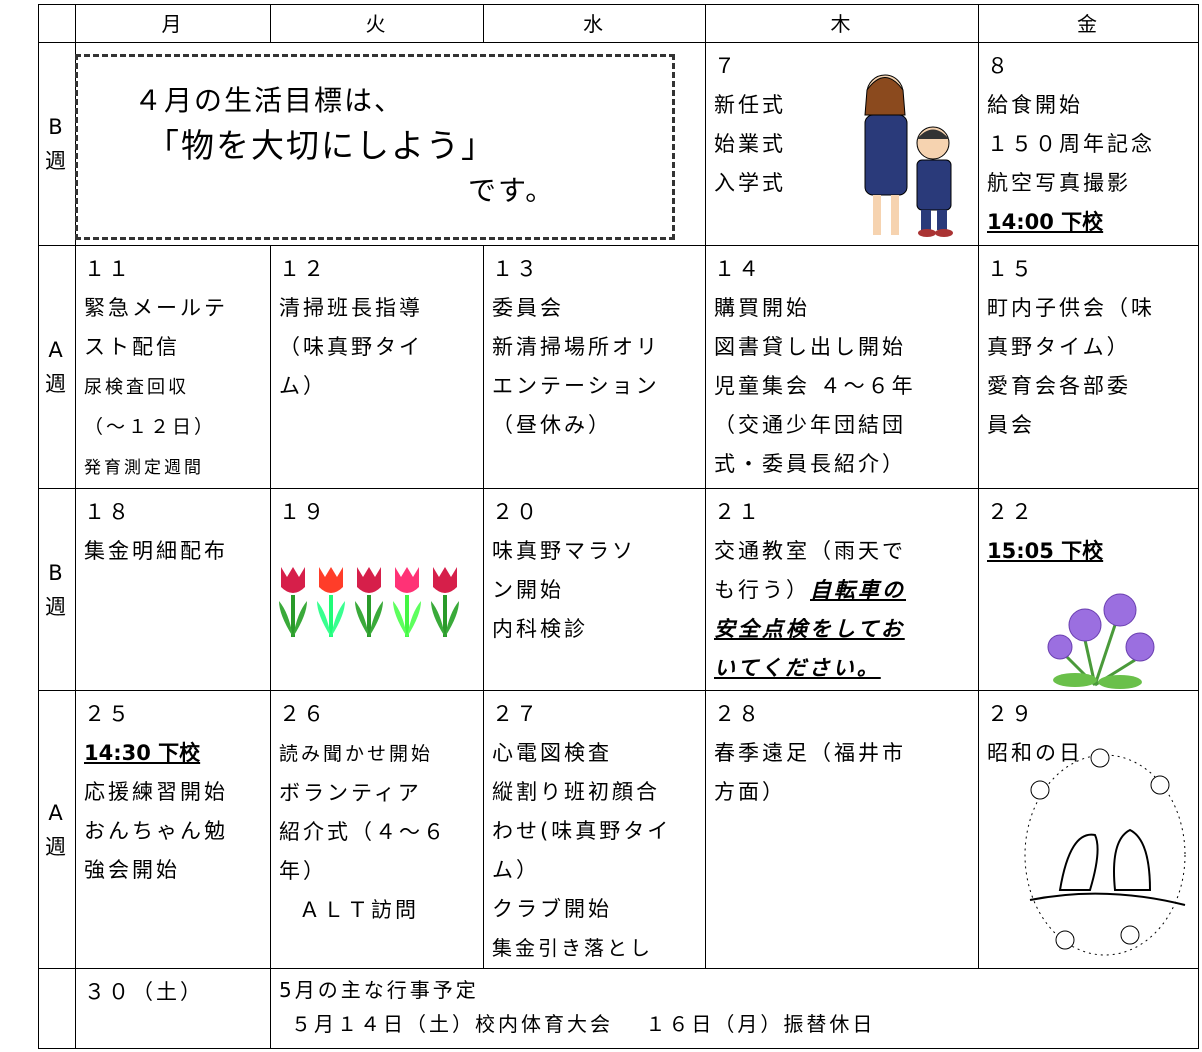 The image size is (1202, 1052). I want to click on cell-text: ５月１４日（土）校内体育大会 １６日（月）振替休日, so click(583, 1024).